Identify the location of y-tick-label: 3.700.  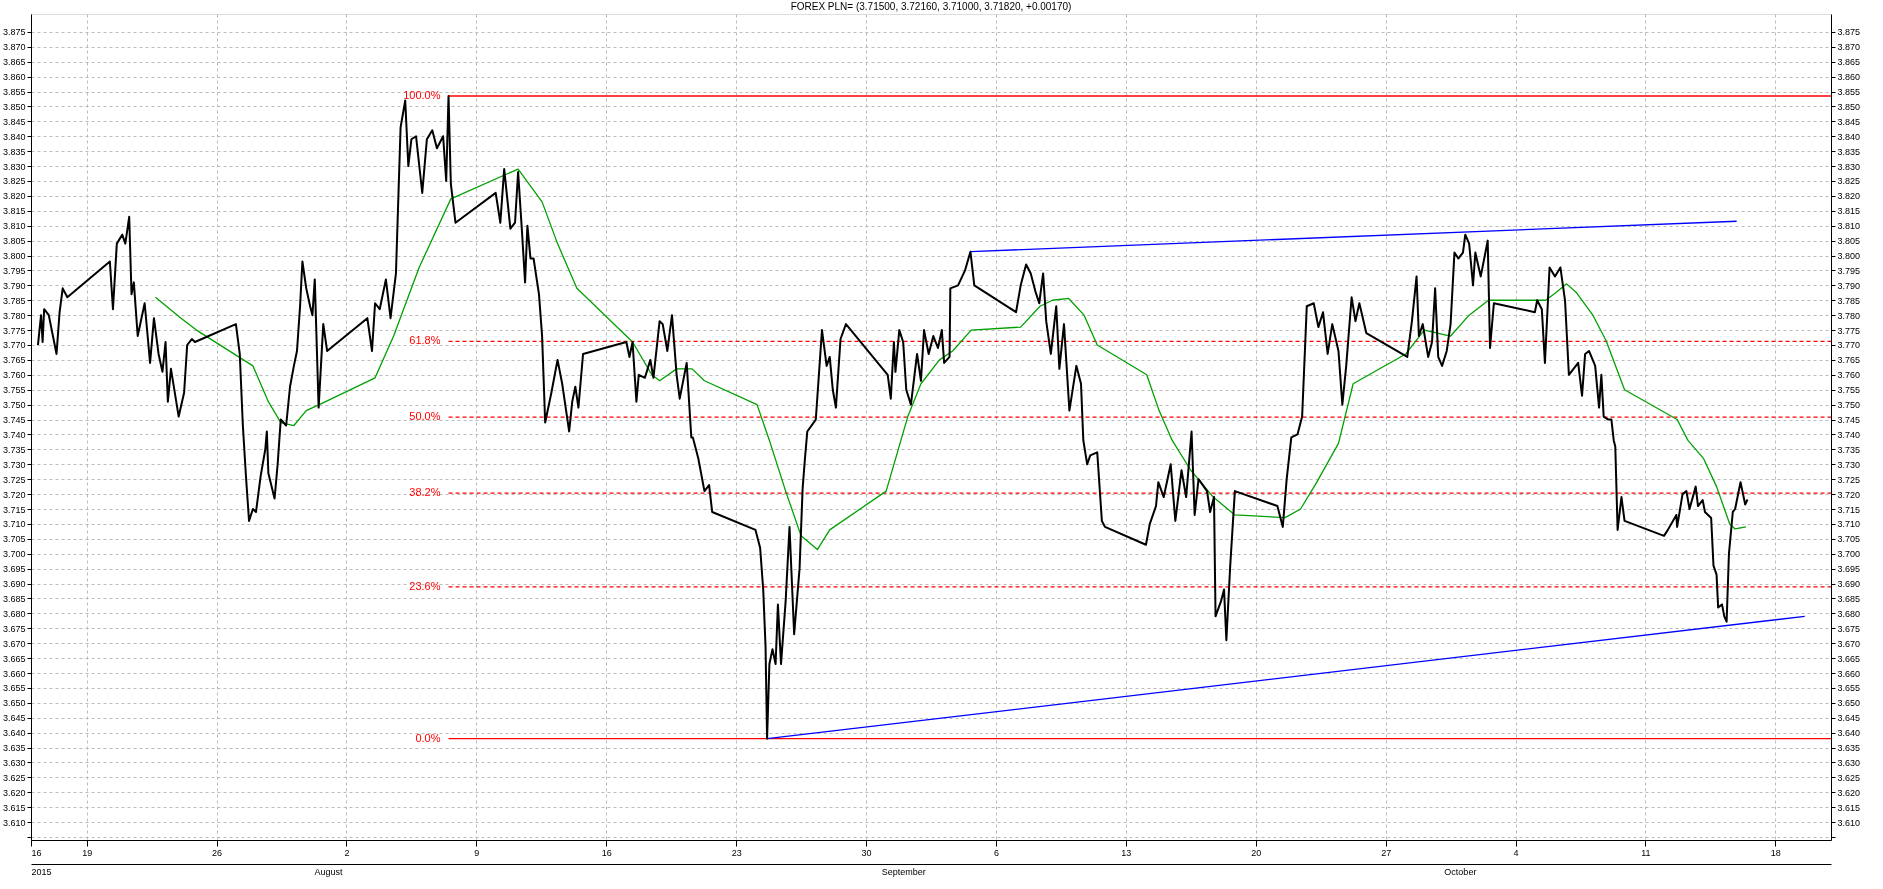
(14, 554).